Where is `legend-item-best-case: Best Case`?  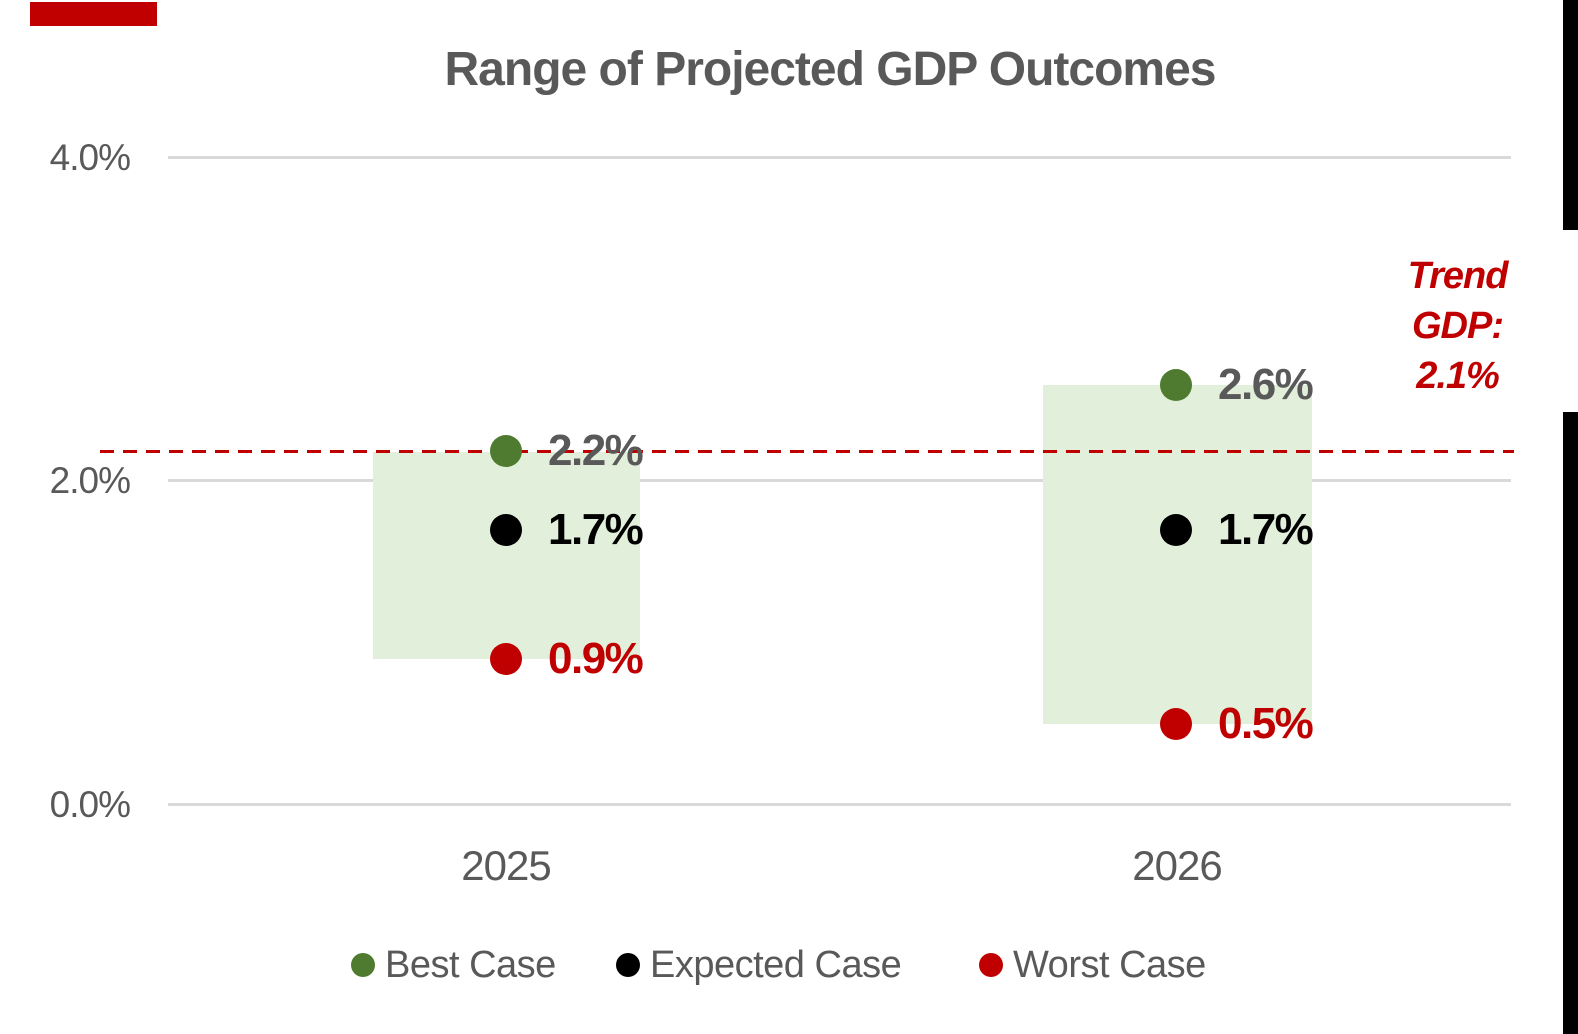
legend-item-best-case: Best Case is located at coordinates (453, 965).